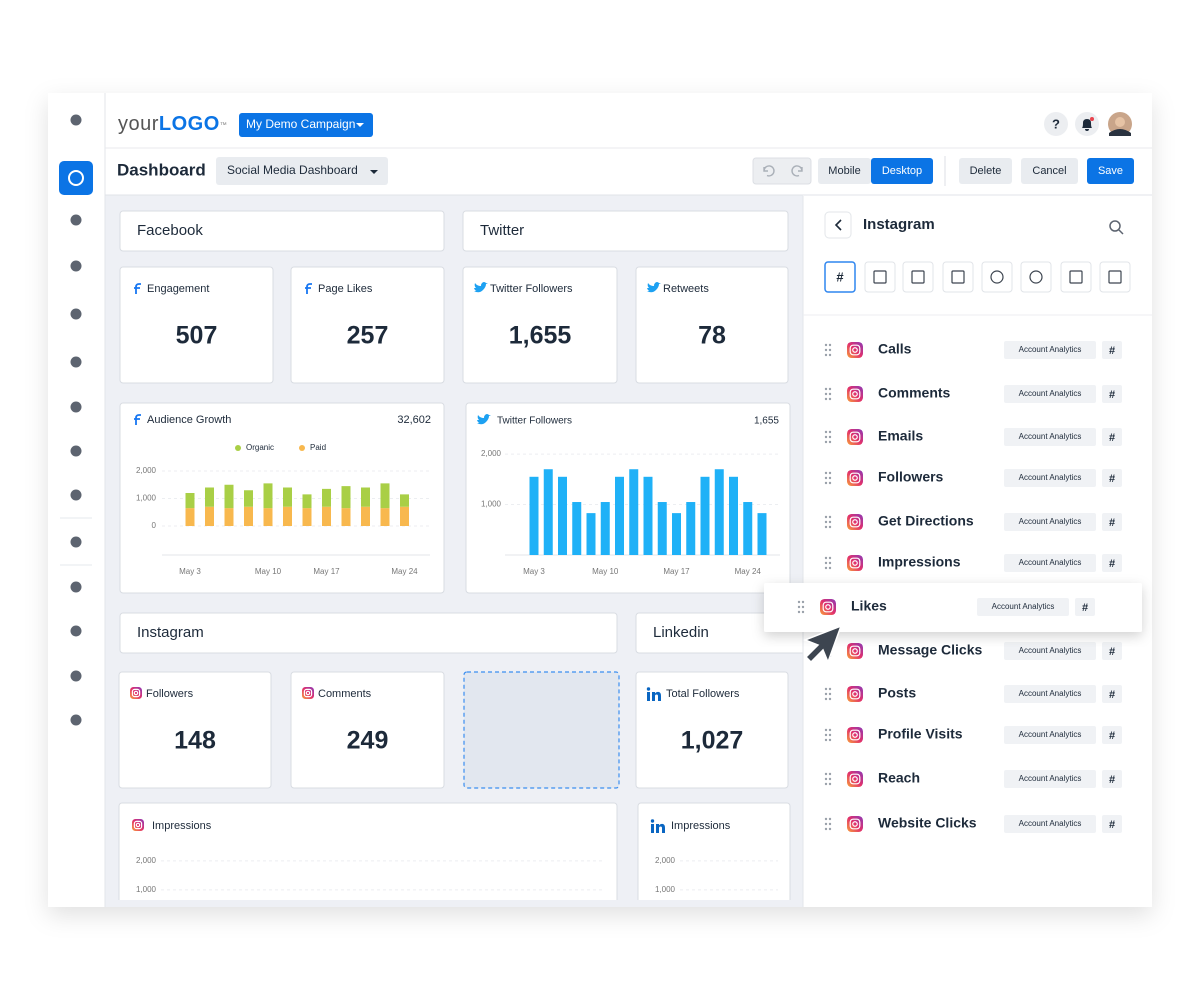  What do you see at coordinates (838, 225) in the screenshot?
I see `back-button` at bounding box center [838, 225].